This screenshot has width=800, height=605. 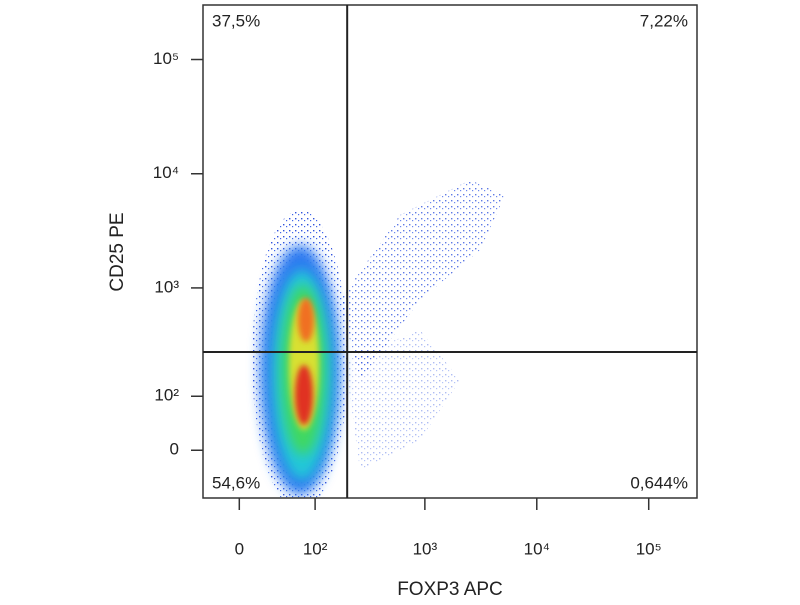 What do you see at coordinates (239, 548) in the screenshot?
I see `x-tick-label: 0` at bounding box center [239, 548].